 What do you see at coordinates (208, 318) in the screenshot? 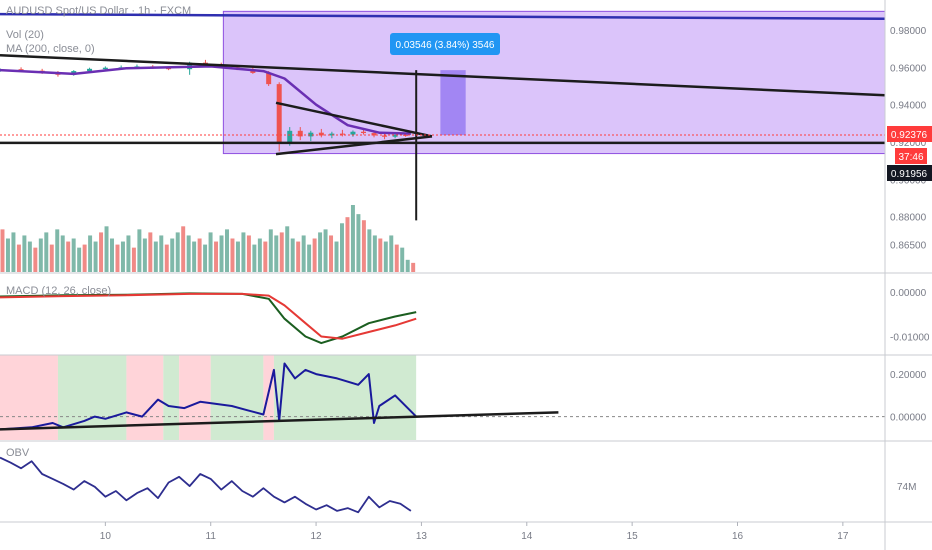
I see `macd-pane` at bounding box center [208, 318].